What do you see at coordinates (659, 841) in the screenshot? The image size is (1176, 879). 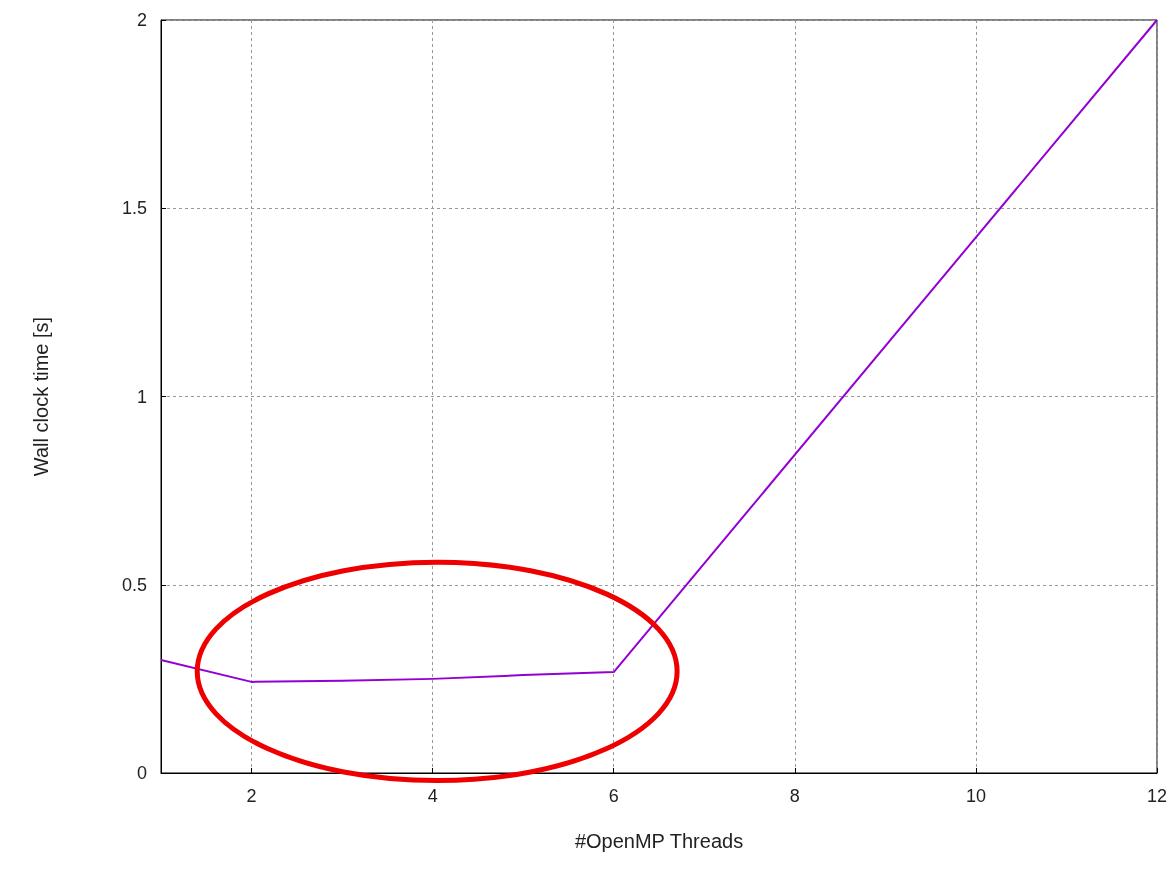 I see `x-axis-title: #OpenMP Threads` at bounding box center [659, 841].